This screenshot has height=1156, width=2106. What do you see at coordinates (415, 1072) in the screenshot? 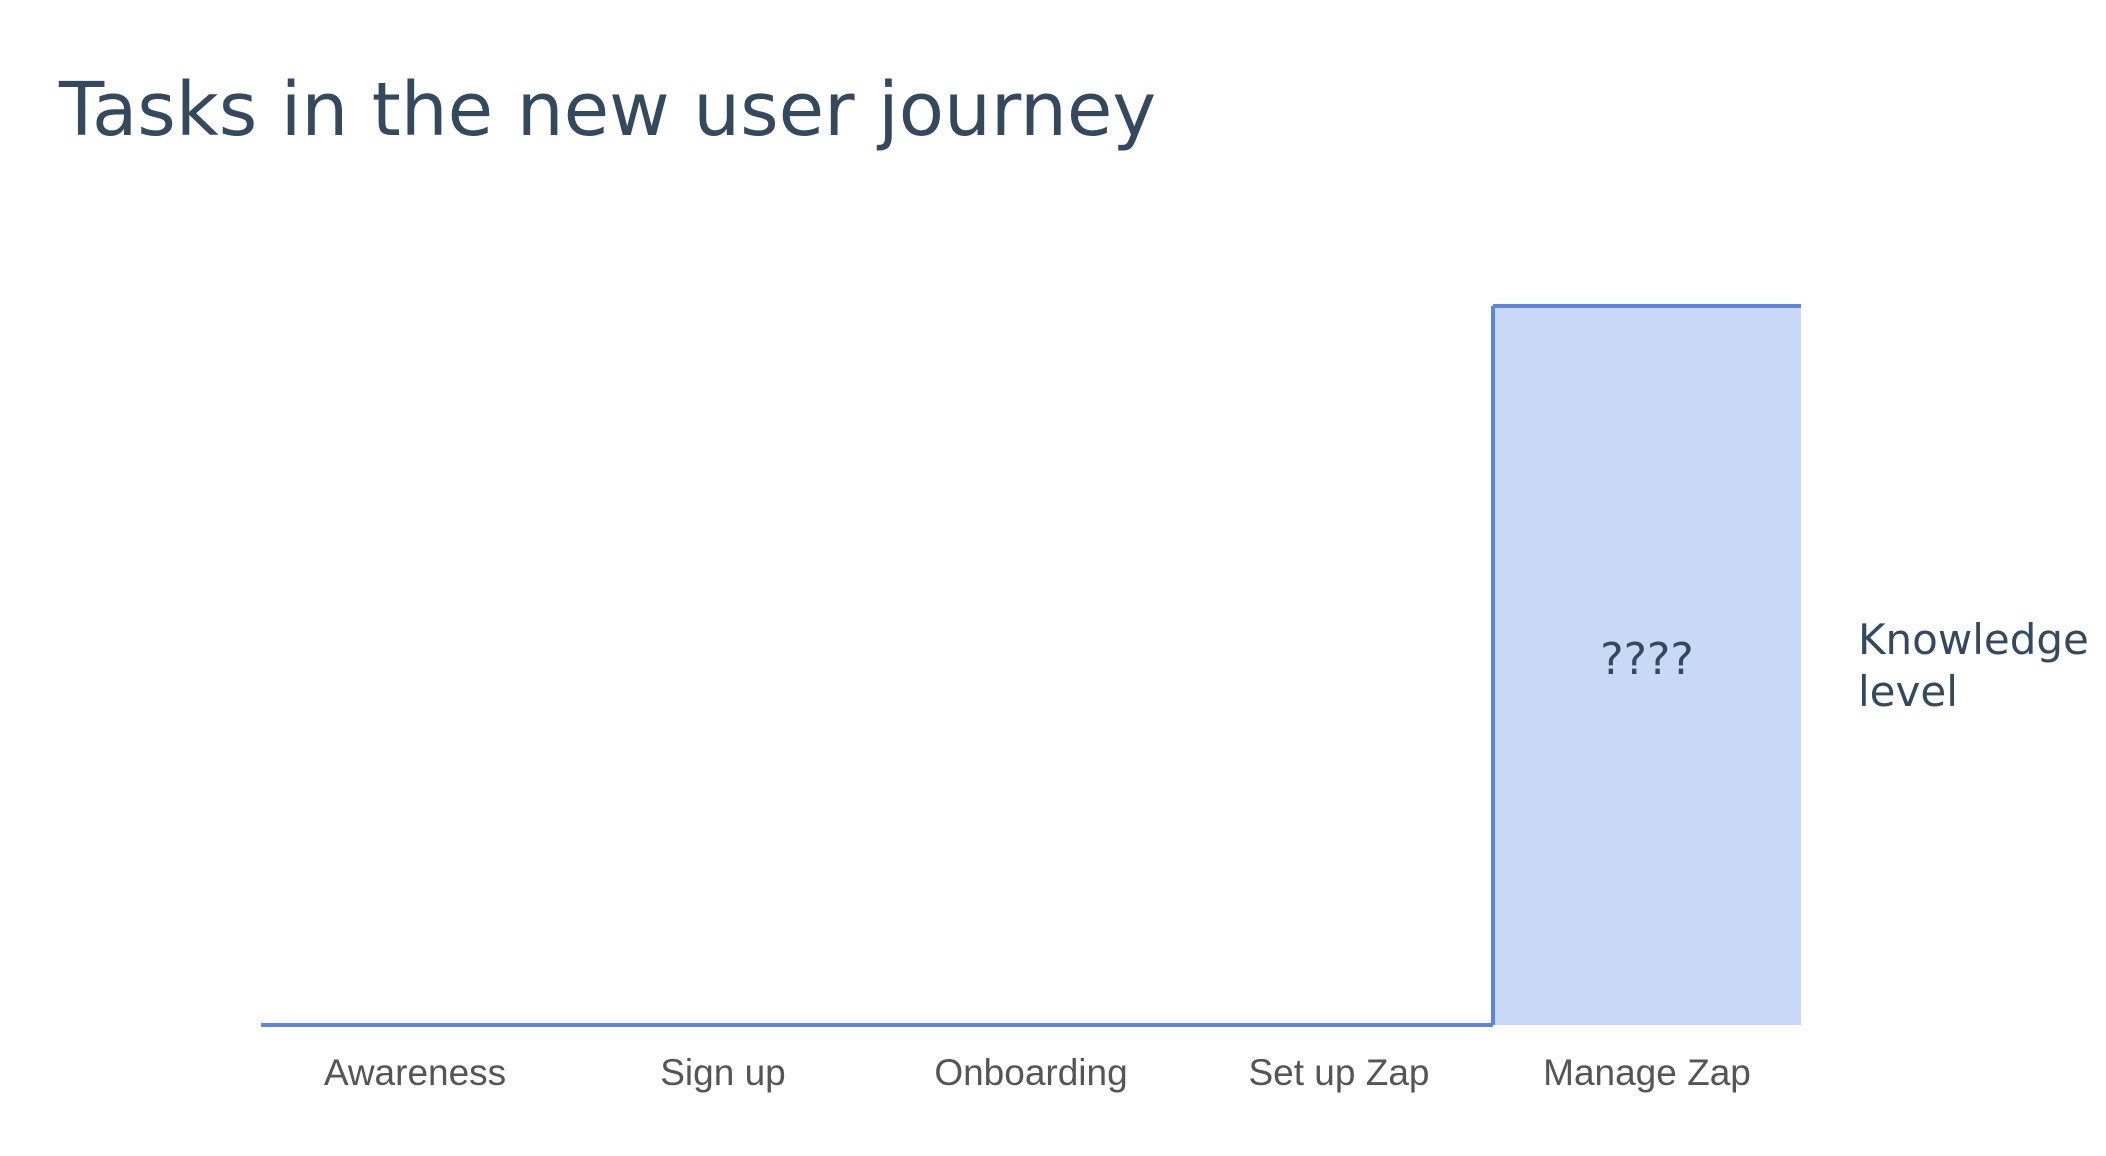
I see `x-tick-label: Awareness` at bounding box center [415, 1072].